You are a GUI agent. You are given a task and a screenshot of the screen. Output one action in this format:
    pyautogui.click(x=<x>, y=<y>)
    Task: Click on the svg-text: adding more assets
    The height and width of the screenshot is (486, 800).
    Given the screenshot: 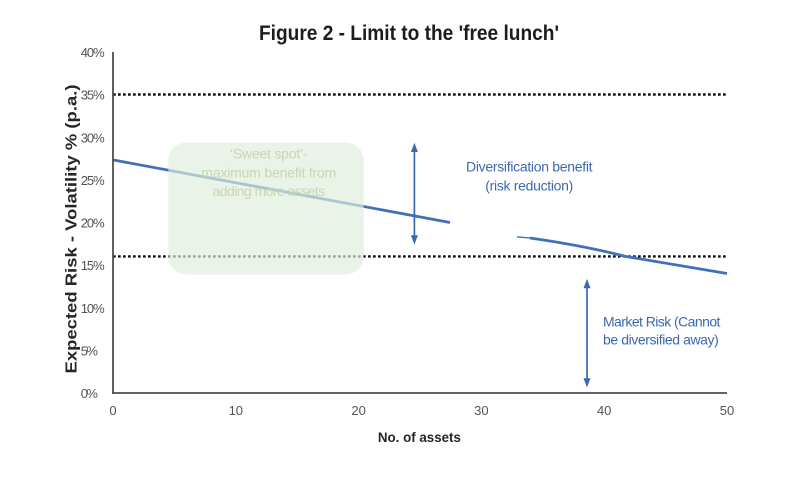 What is the action you would take?
    pyautogui.click(x=269, y=191)
    